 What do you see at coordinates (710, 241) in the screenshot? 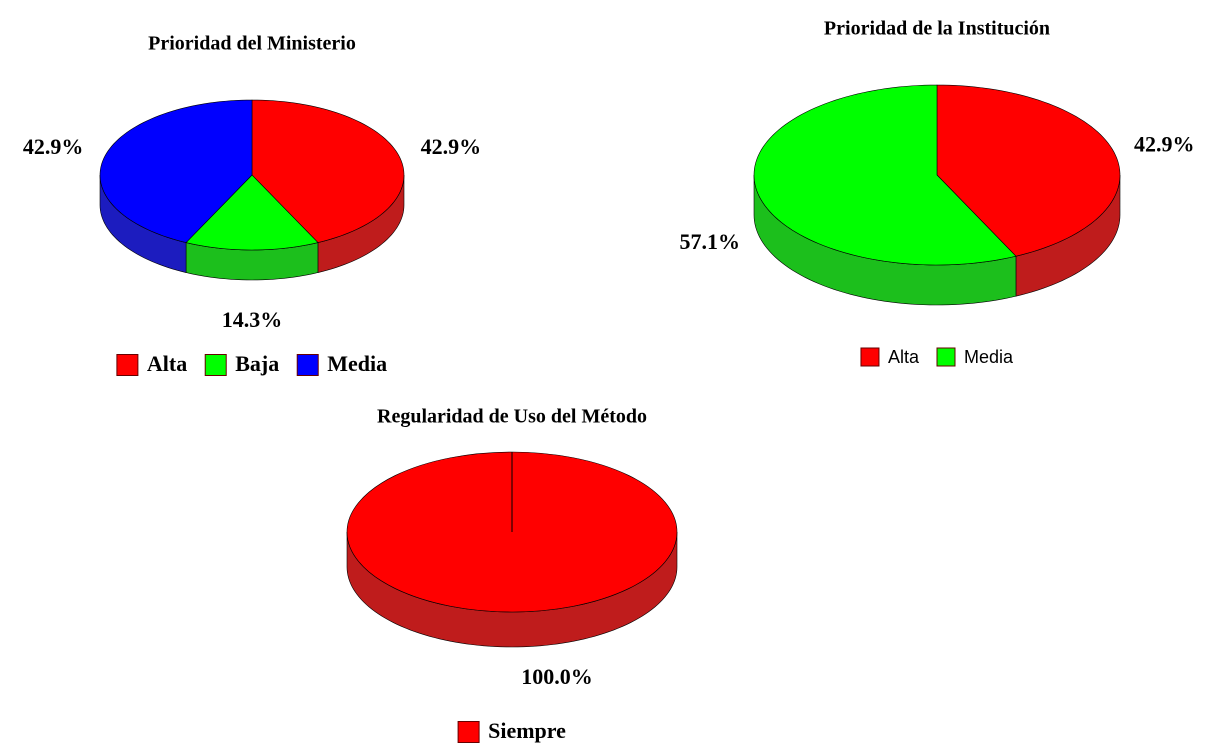
I see `data-label: 57.1%` at bounding box center [710, 241].